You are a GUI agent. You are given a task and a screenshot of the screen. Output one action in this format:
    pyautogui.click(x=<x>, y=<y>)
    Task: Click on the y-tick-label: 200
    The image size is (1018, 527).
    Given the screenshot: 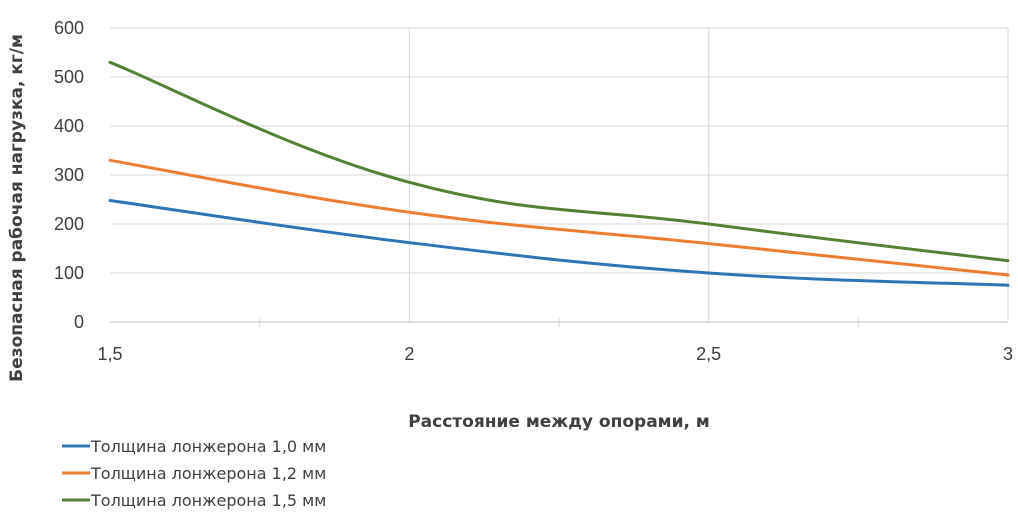 What is the action you would take?
    pyautogui.click(x=69, y=224)
    